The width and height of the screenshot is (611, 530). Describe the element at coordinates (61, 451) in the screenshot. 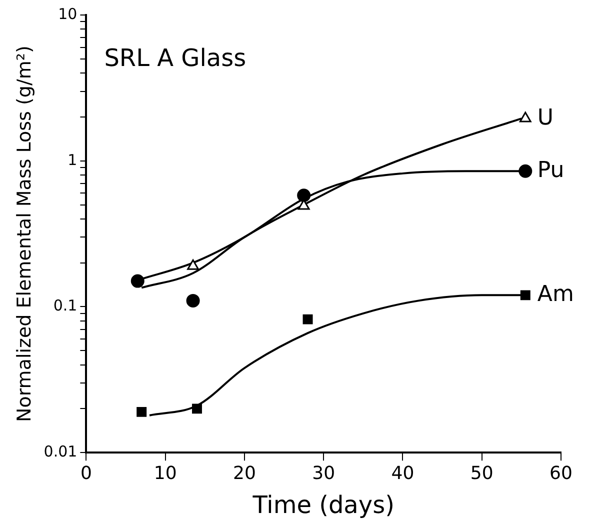

I see `y-tick-label: 0.01` at that location.